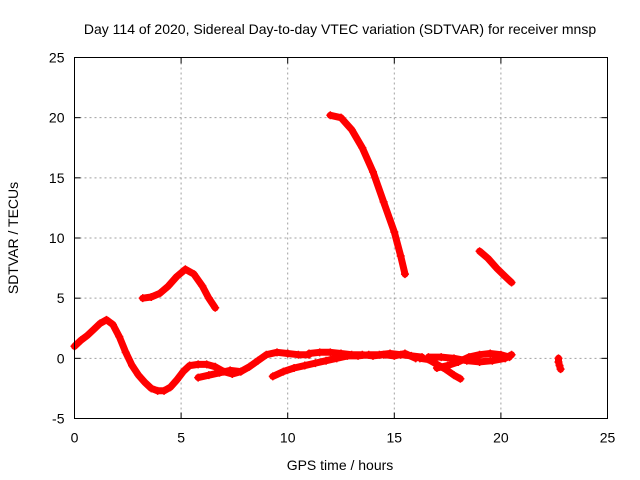 This screenshot has width=640, height=480. I want to click on x-tick-label: 15, so click(395, 438).